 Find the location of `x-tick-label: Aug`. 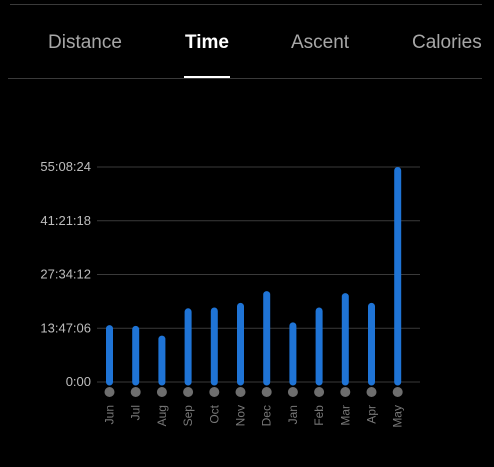

x-tick-label: Aug is located at coordinates (162, 415).